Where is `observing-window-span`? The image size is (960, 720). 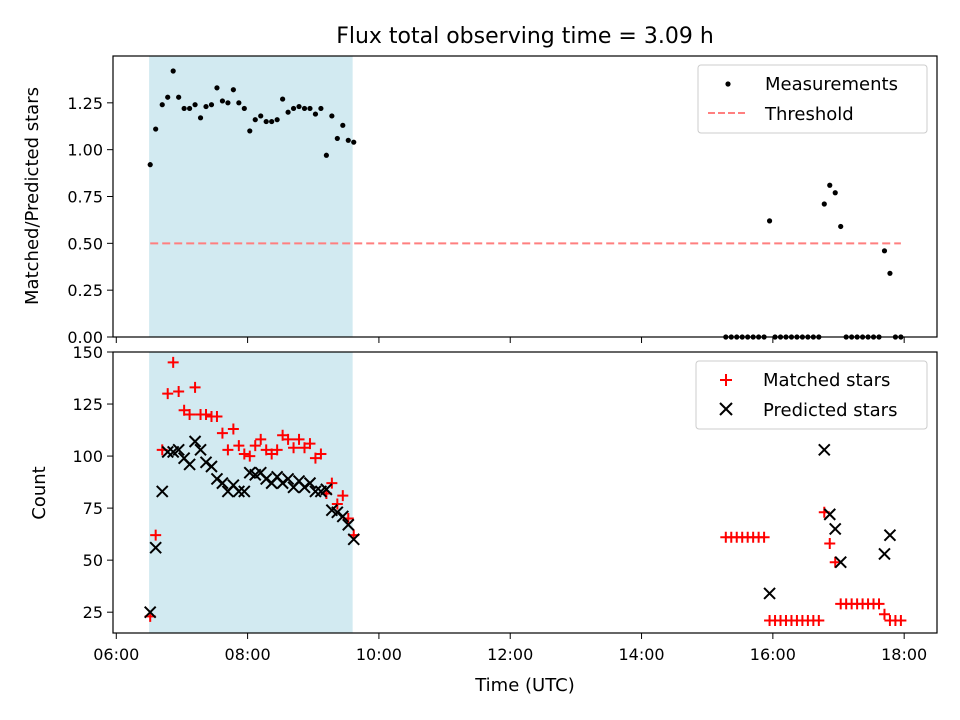 observing-window-span is located at coordinates (251, 196).